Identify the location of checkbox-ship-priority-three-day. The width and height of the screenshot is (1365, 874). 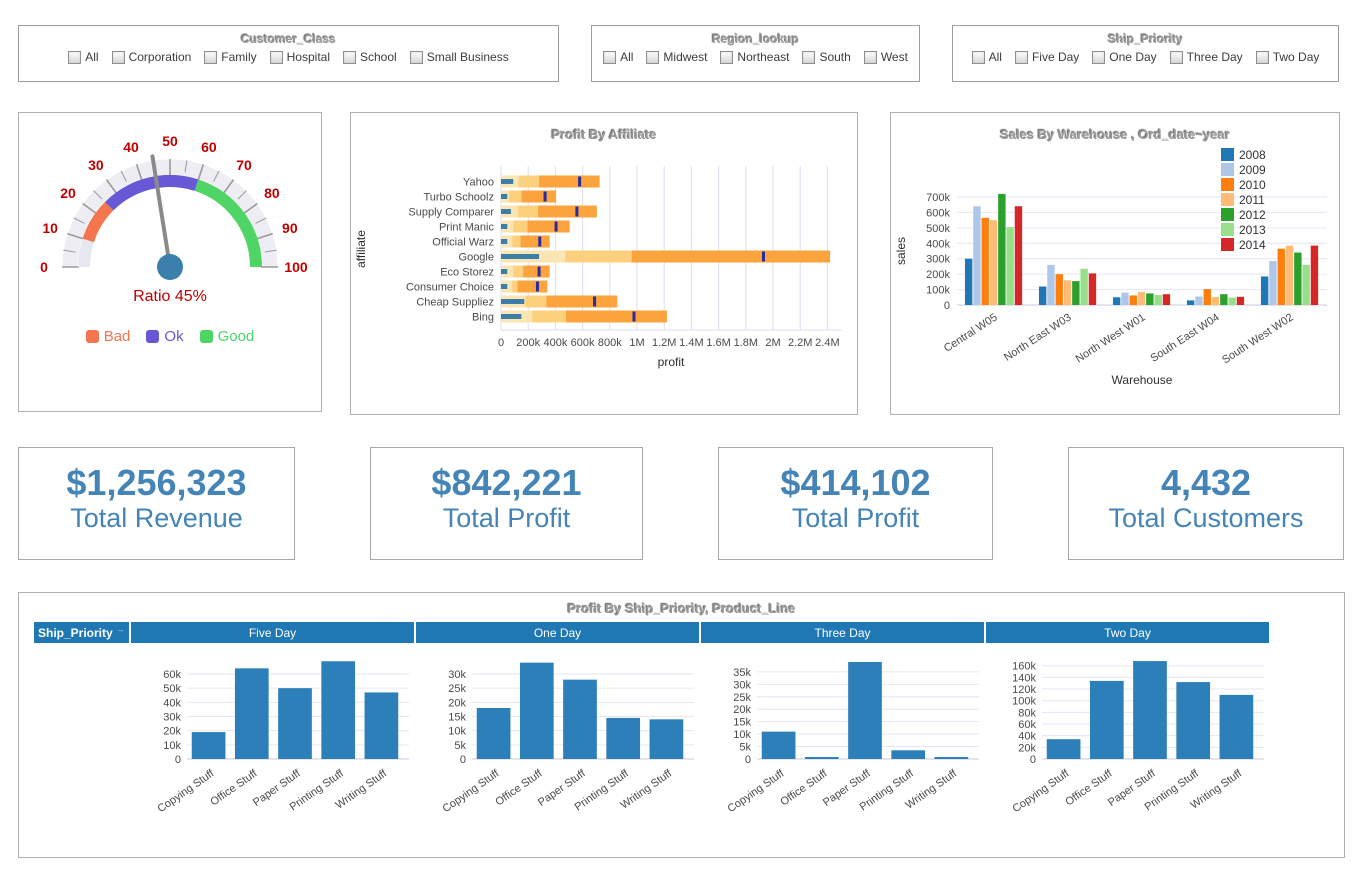
(1176, 57).